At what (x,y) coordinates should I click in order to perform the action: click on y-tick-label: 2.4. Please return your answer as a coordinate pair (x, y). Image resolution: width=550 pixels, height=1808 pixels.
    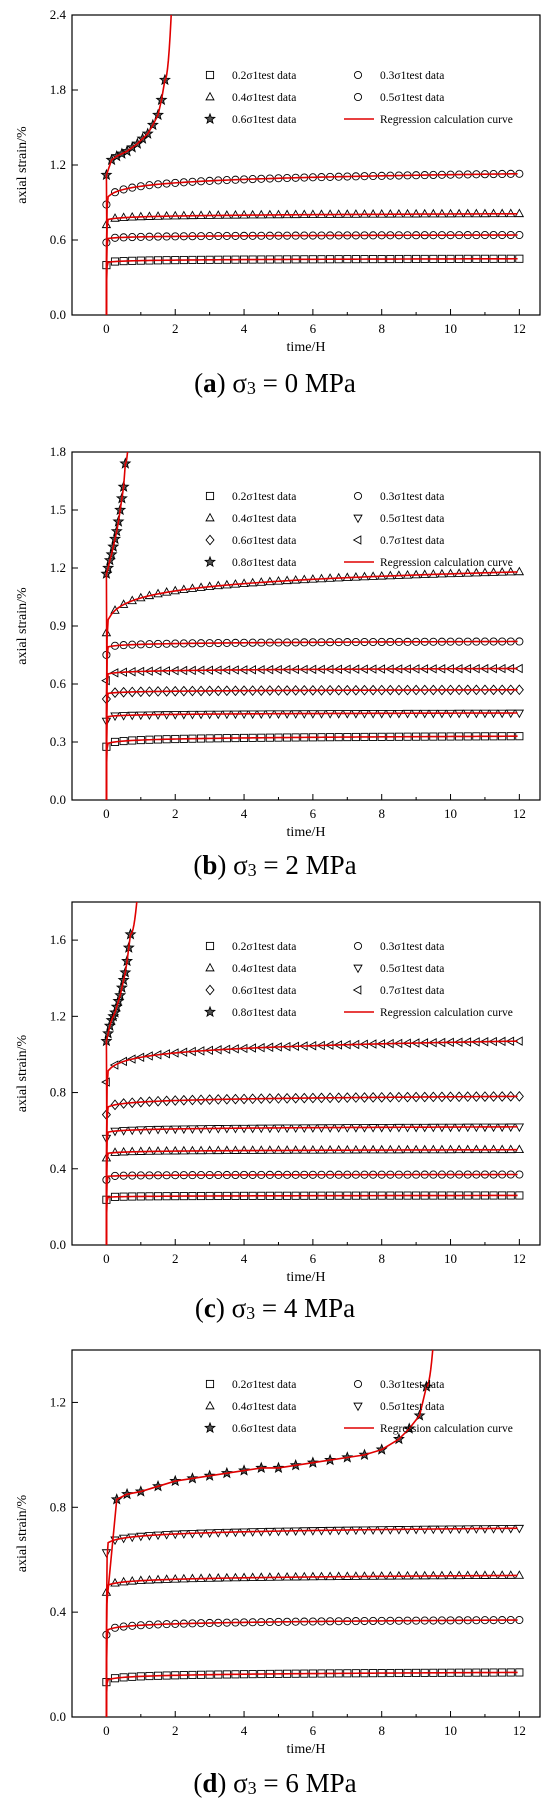
    Looking at the image, I should click on (58, 14).